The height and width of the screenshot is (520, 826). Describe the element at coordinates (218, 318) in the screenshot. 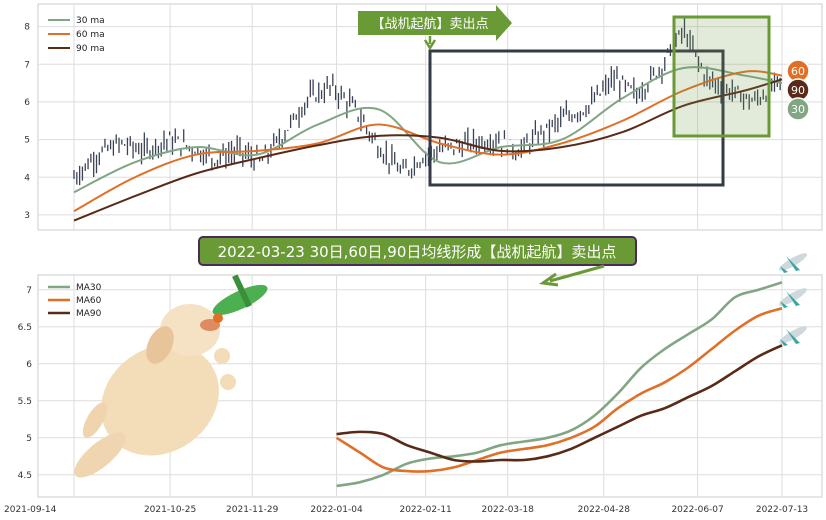

I see `plane-propeller` at that location.